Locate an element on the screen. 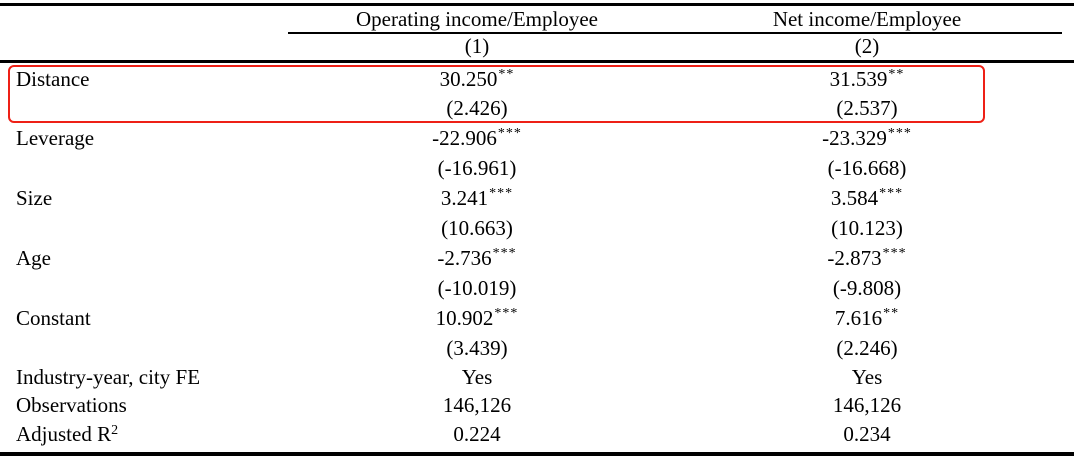 The width and height of the screenshot is (1074, 462). table-row-size-coef: Size 3.241*** 3.584*** is located at coordinates (531, 198).